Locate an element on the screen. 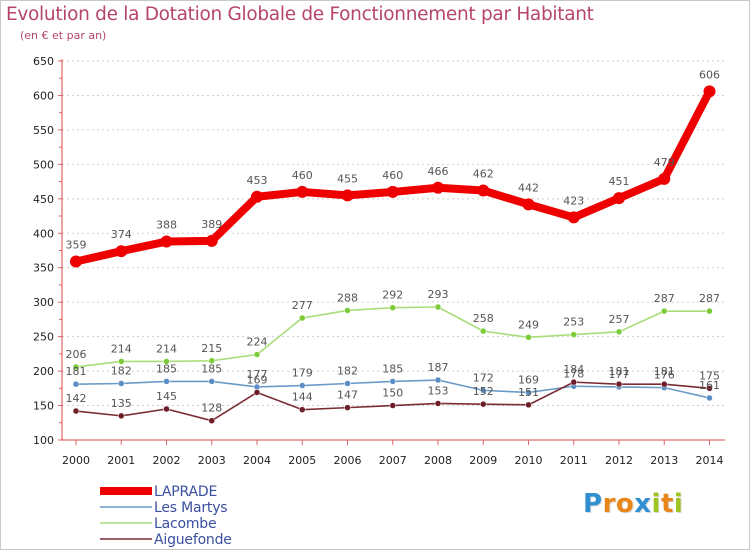 The height and width of the screenshot is (550, 750). x-tick-label: 2006 is located at coordinates (348, 460).